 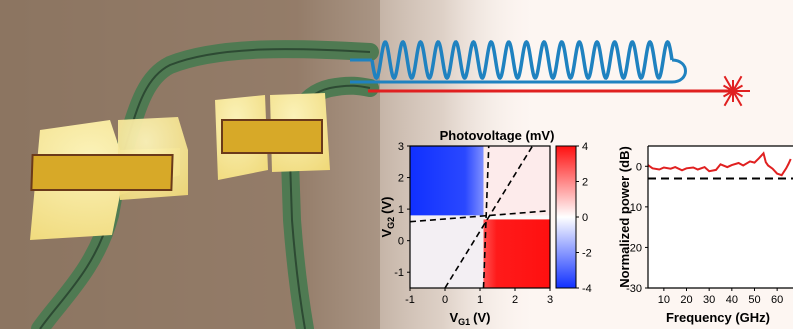 What do you see at coordinates (497, 135) in the screenshot?
I see `heatmap-title: Photovoltage (mV)` at bounding box center [497, 135].